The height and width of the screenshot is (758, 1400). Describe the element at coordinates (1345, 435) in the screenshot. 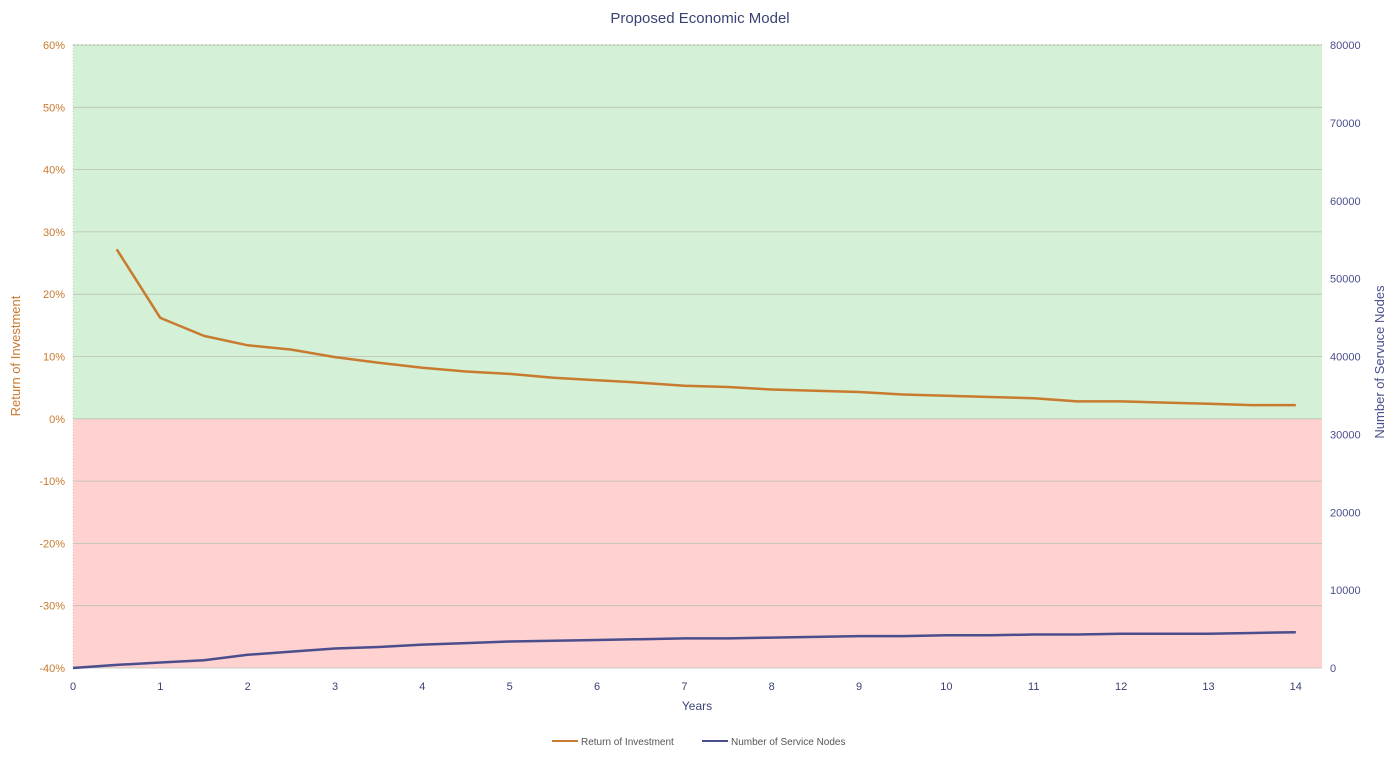

I see `y-right-tick-label: 30000` at that location.